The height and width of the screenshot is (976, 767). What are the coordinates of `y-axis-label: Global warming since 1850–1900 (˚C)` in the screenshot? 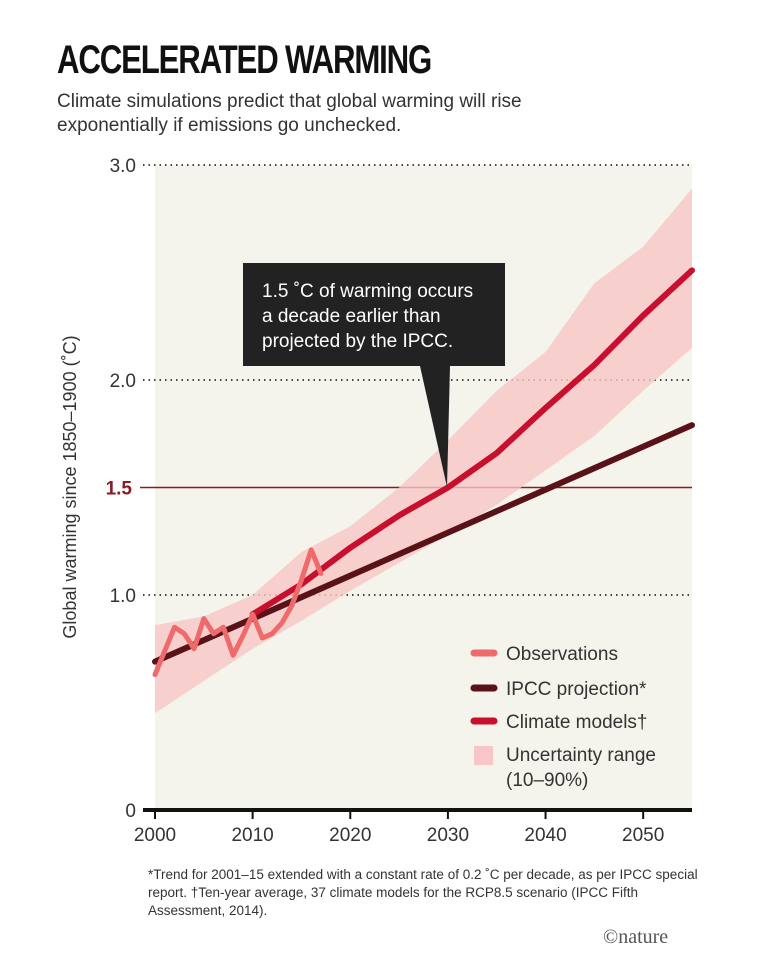 It's located at (70, 486).